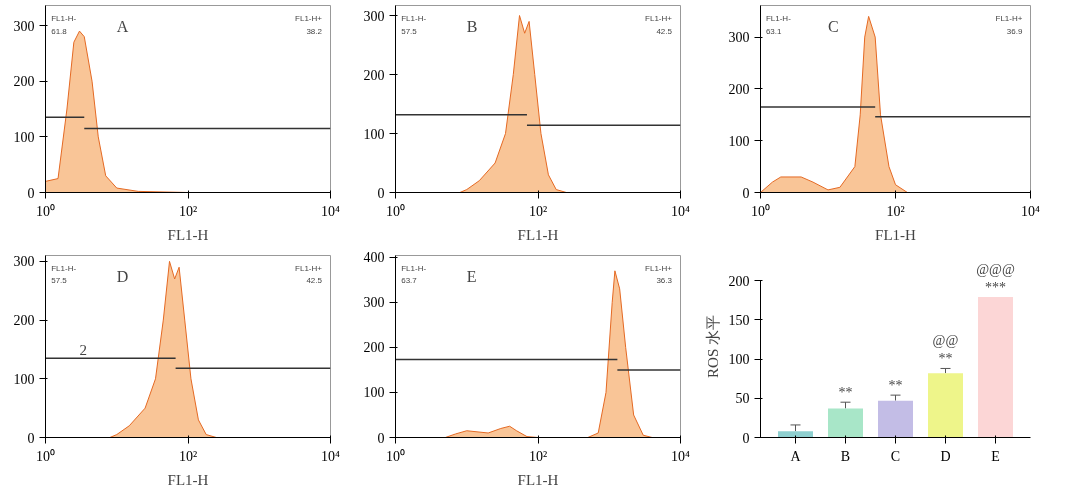  What do you see at coordinates (774, 32) in the screenshot?
I see `annotation: 63.1` at bounding box center [774, 32].